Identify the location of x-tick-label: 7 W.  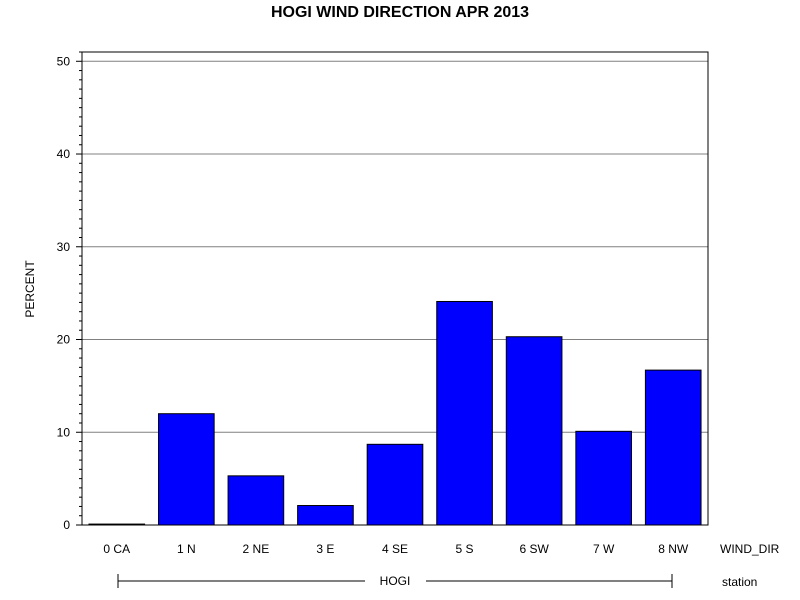
(604, 549).